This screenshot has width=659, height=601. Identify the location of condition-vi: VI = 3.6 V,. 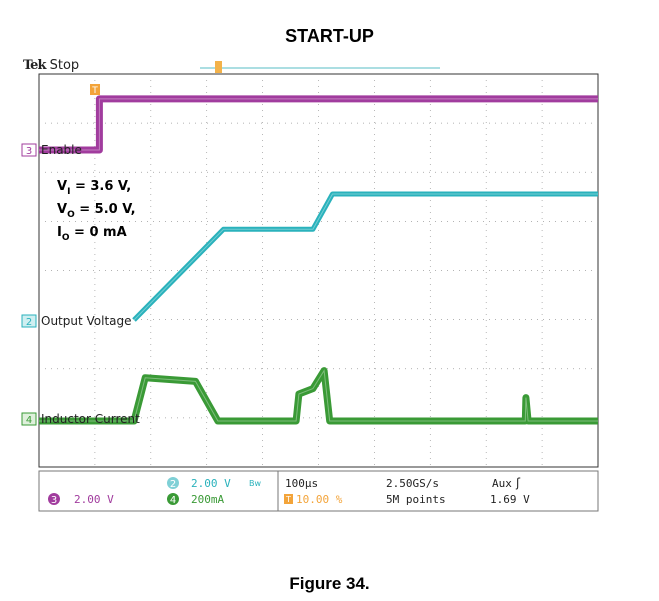
(94, 188).